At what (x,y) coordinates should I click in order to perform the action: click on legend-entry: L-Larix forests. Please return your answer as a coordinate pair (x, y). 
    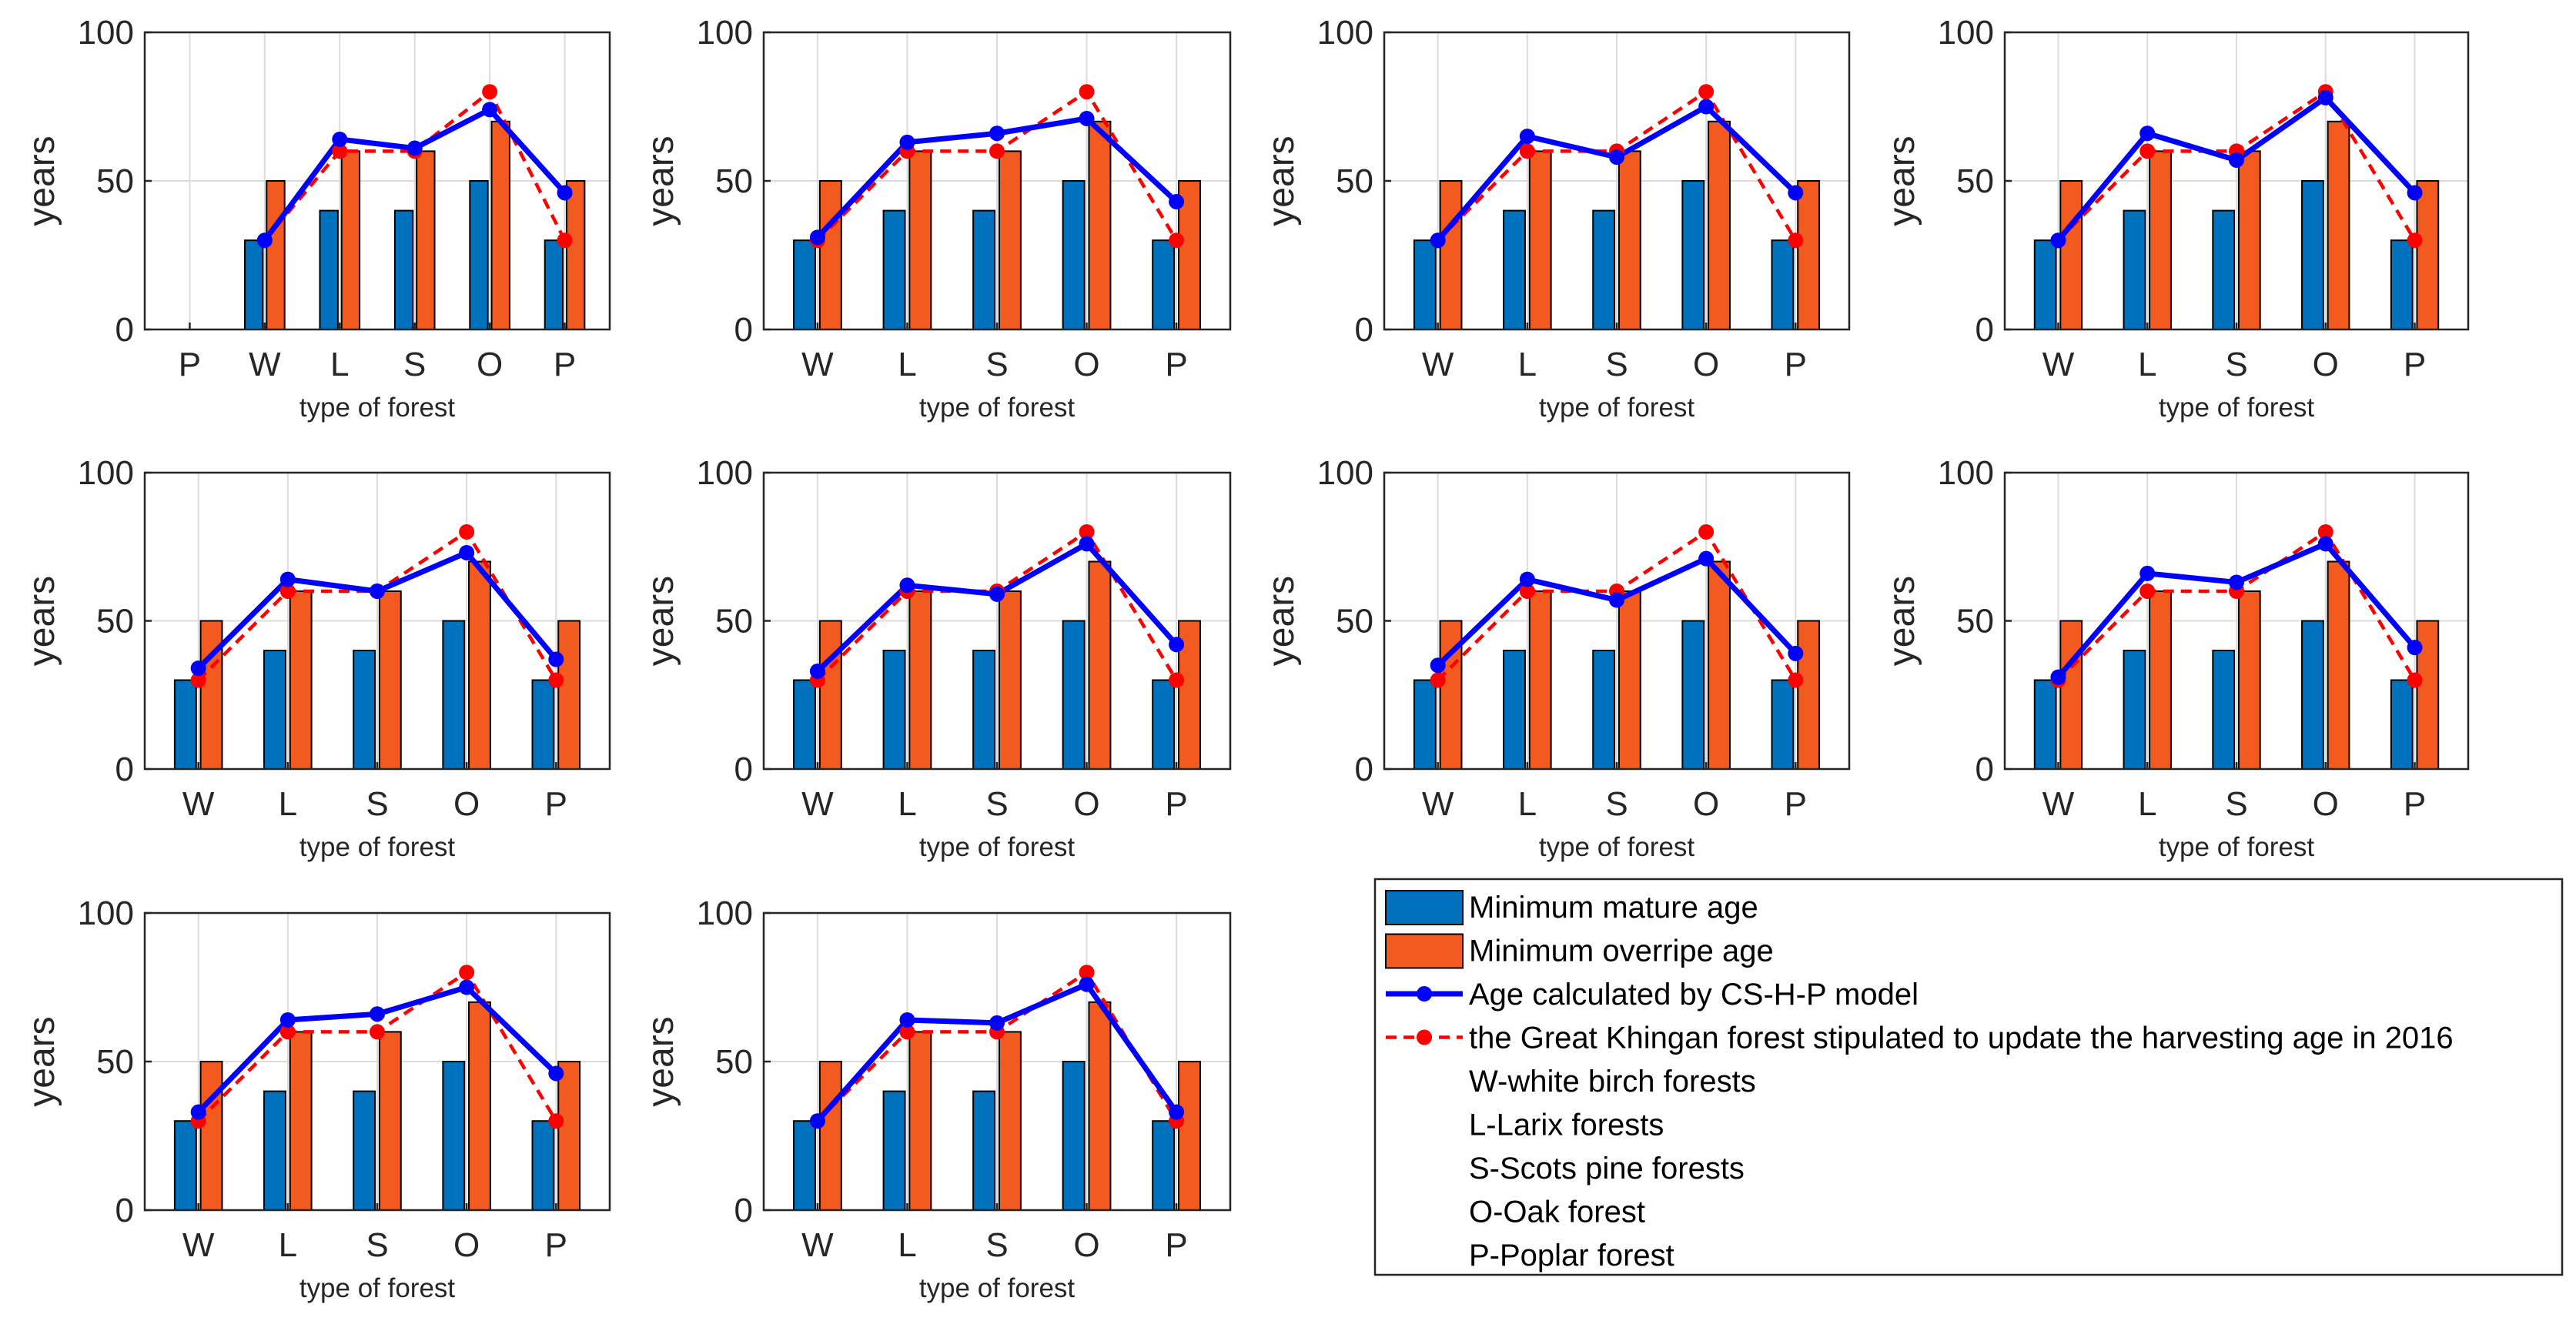
    Looking at the image, I should click on (1566, 1125).